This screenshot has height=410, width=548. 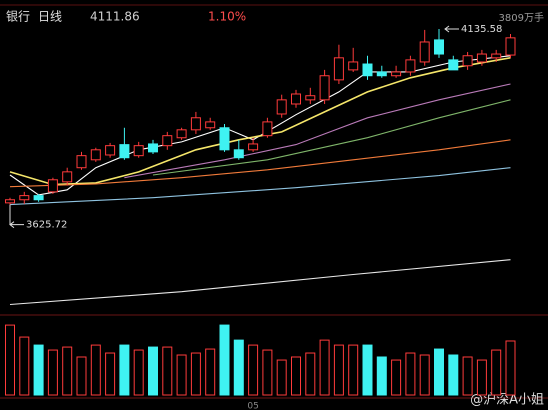 I want to click on watermark: @沪深A小姐, so click(x=507, y=400).